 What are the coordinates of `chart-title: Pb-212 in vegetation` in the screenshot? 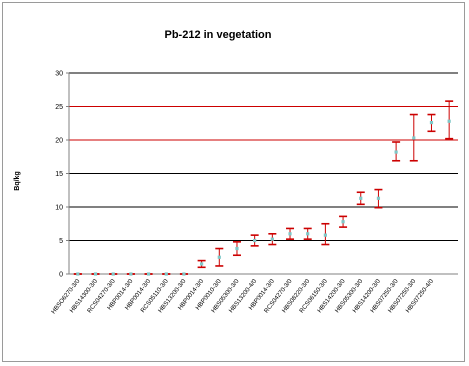 It's located at (218, 35).